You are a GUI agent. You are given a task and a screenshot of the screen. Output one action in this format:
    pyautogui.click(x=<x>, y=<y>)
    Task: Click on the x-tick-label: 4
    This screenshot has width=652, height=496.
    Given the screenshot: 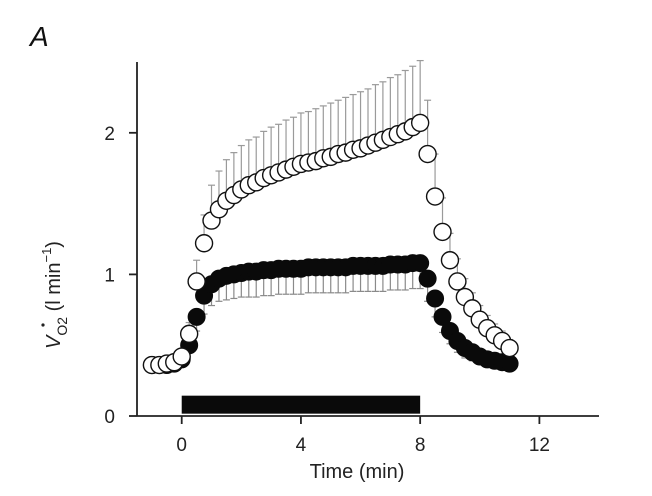 What is the action you would take?
    pyautogui.click(x=301, y=445)
    